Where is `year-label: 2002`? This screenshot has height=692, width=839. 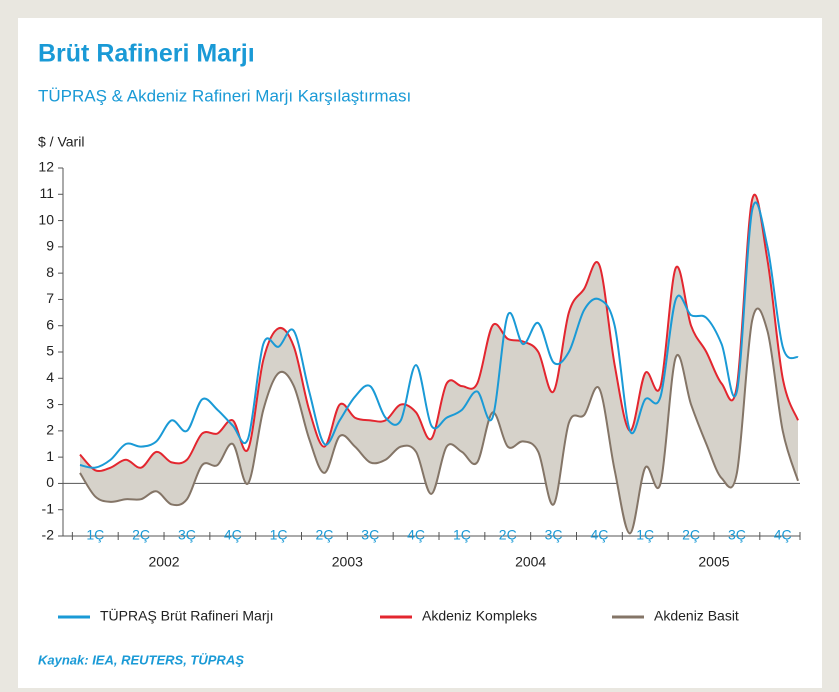 year-label: 2002 is located at coordinates (163, 562).